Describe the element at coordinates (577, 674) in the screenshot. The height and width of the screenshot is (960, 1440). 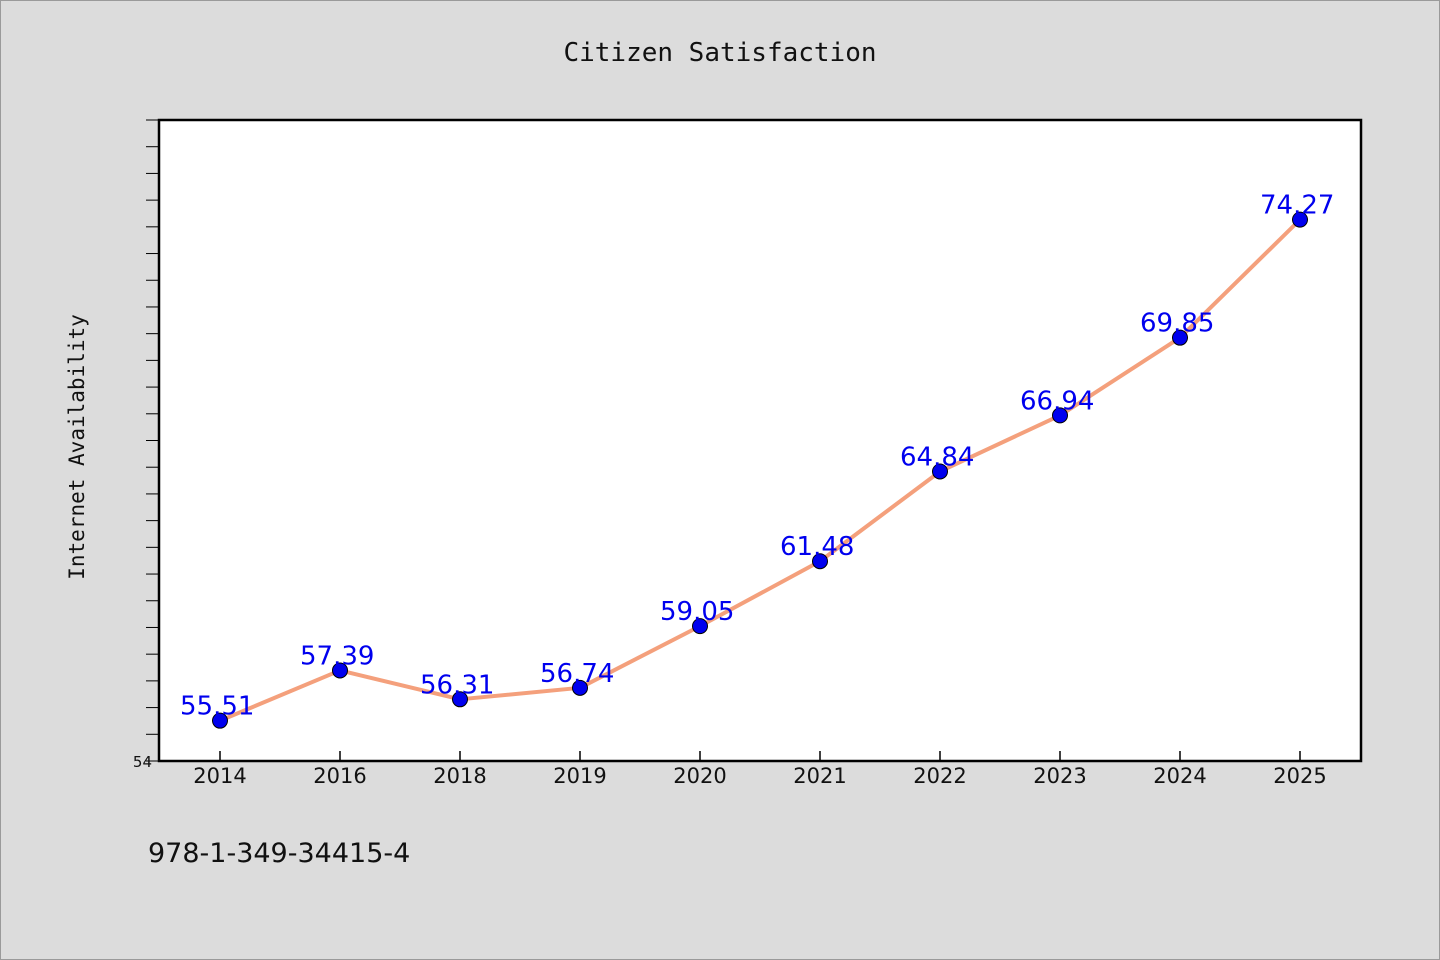
I see `data-label: 56.74` at that location.